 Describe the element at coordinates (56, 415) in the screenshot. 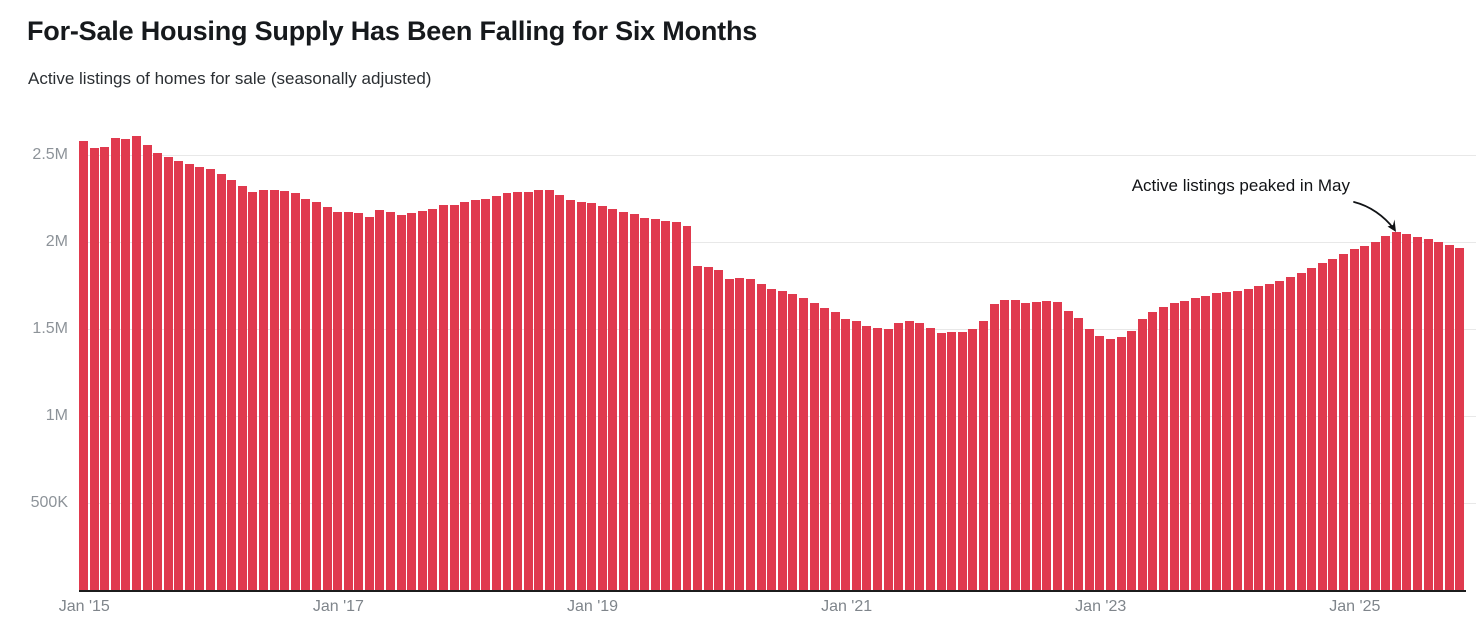

I see `y-axis-tick-label: 1M` at that location.